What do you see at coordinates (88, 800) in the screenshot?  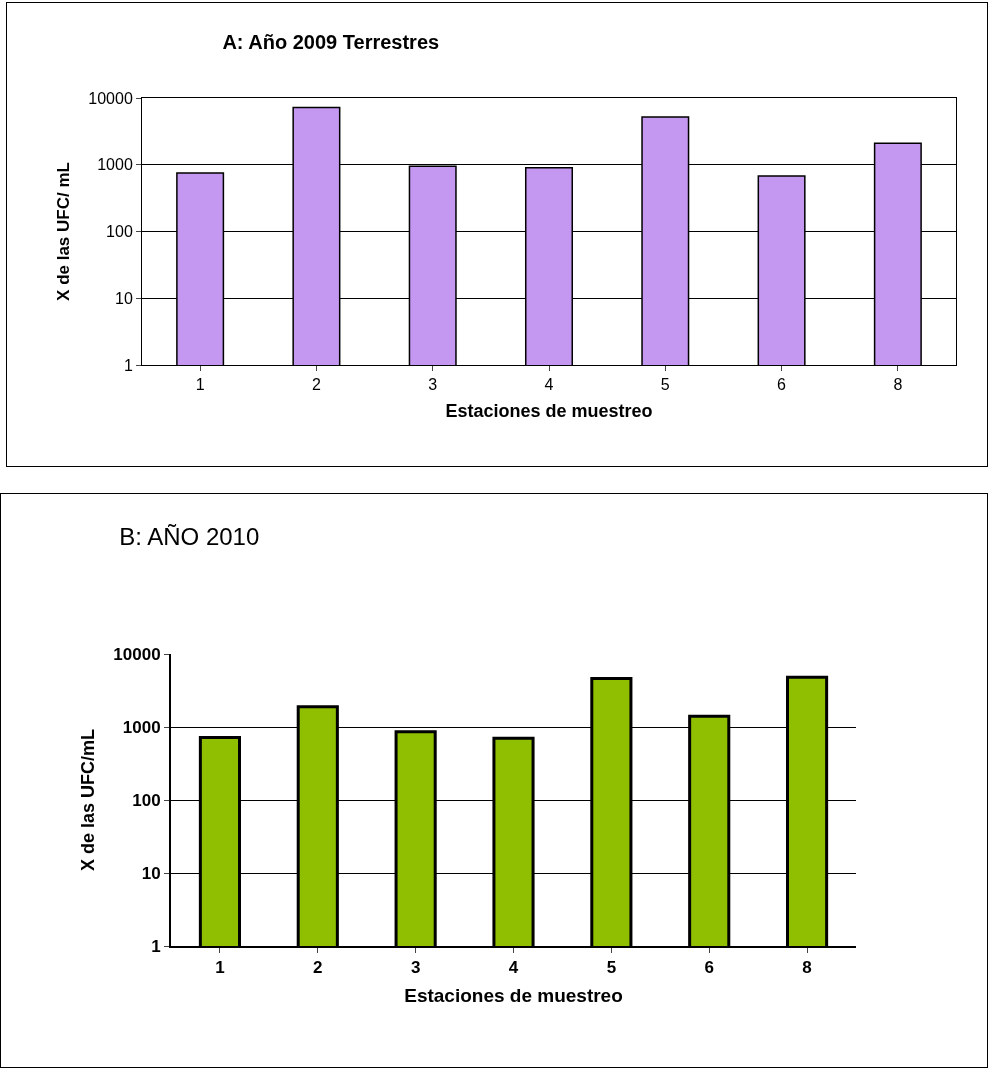 I see `y-axis-title: X de las UFC/mL` at bounding box center [88, 800].